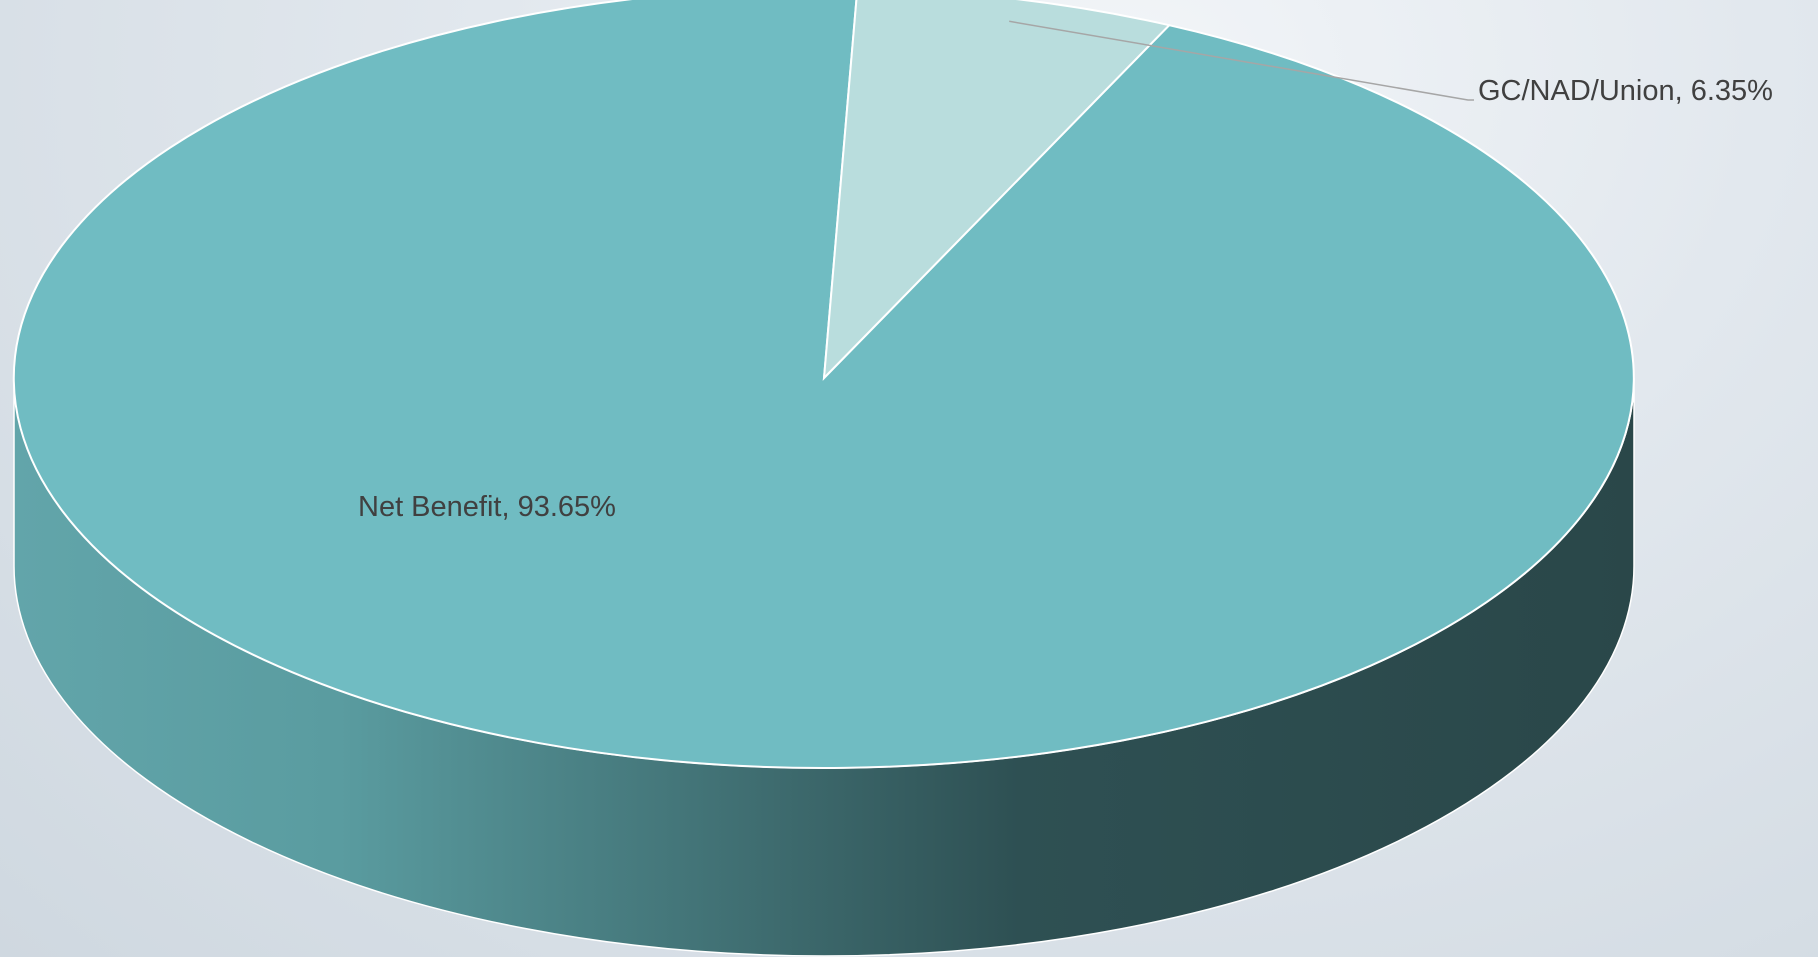 This screenshot has width=1818, height=957. What do you see at coordinates (487, 507) in the screenshot?
I see `data-label-net-benefit: Net Benefit, 93.65%` at bounding box center [487, 507].